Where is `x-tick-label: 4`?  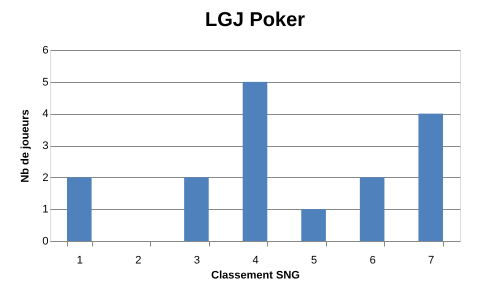
x-tick-label: 4 is located at coordinates (255, 260).